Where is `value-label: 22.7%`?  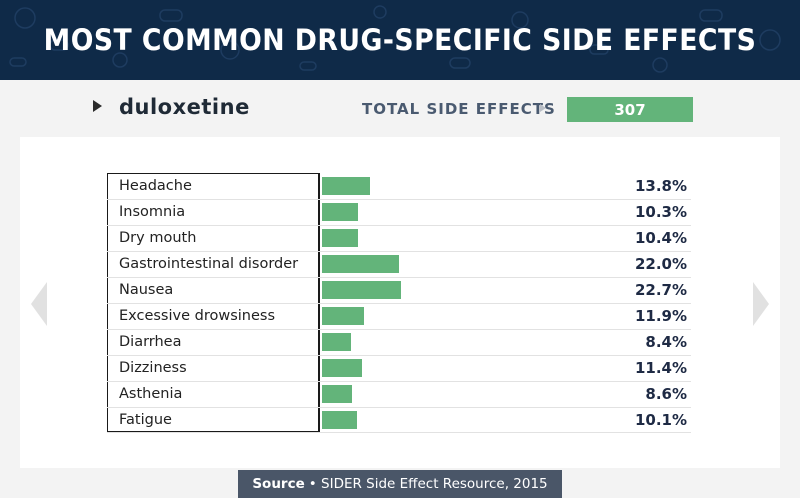 value-label: 22.7% is located at coordinates (660, 290).